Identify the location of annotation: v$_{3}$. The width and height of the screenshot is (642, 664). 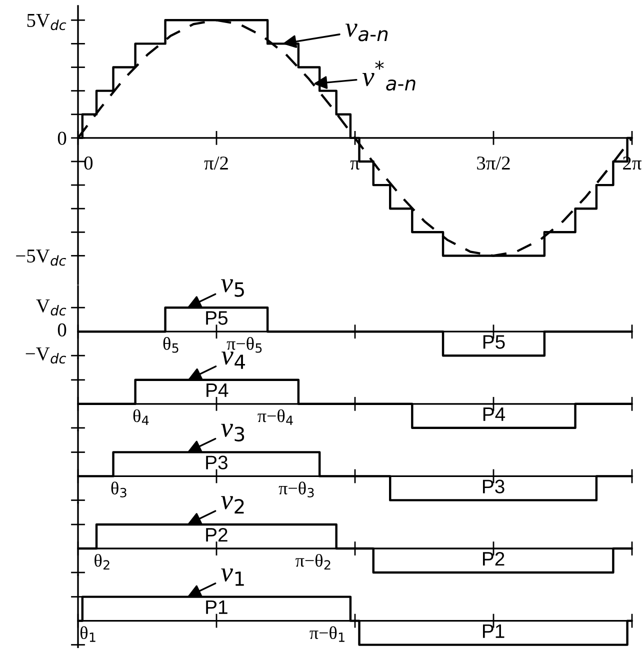
(232, 433).